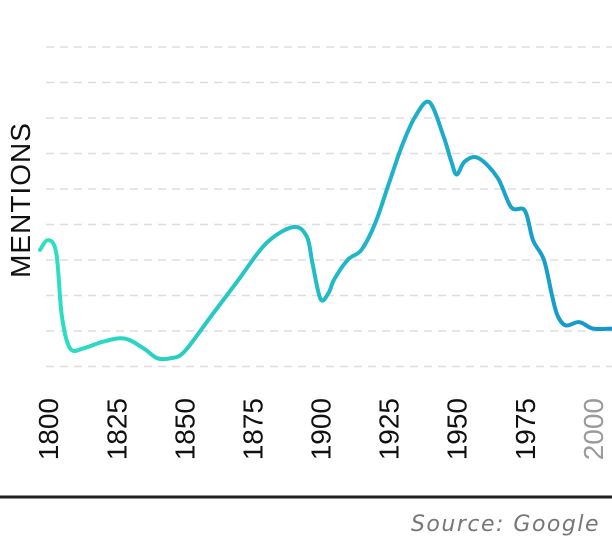 This screenshot has width=612, height=544. What do you see at coordinates (116, 429) in the screenshot?
I see `x-tick-label: 1825` at bounding box center [116, 429].